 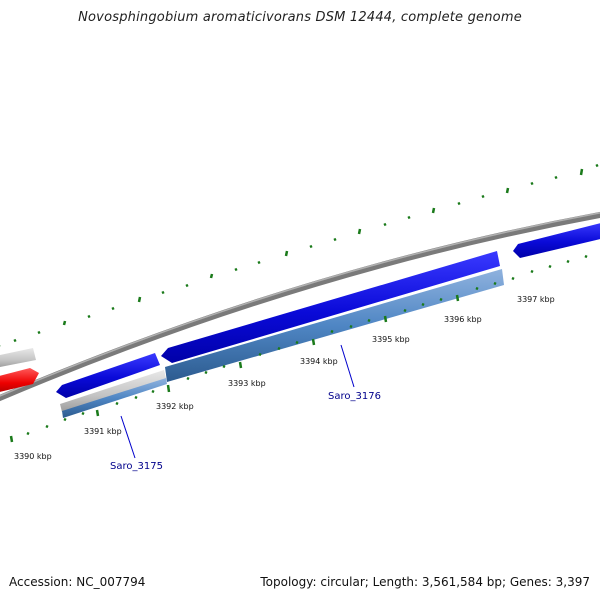 I want to click on accession-text: Accession: NC_007794, so click(x=77, y=582).